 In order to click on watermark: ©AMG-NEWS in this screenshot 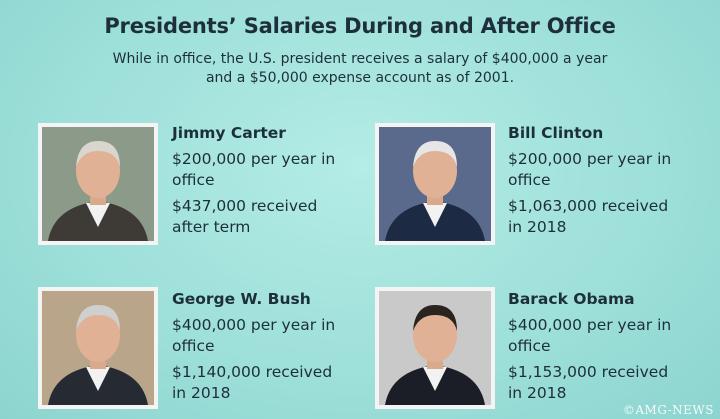, I will do `click(668, 410)`.